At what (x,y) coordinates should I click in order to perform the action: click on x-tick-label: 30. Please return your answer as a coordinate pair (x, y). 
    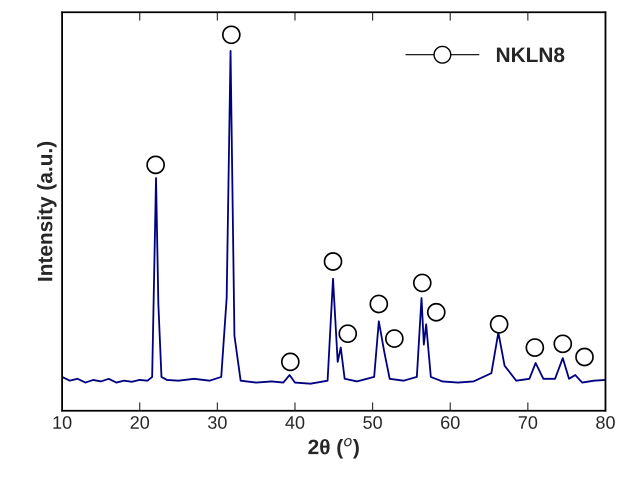
    Looking at the image, I should click on (217, 422).